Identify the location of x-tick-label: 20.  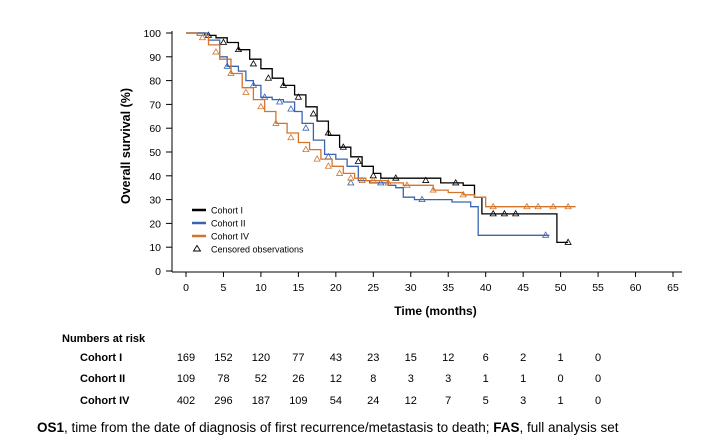
(336, 288).